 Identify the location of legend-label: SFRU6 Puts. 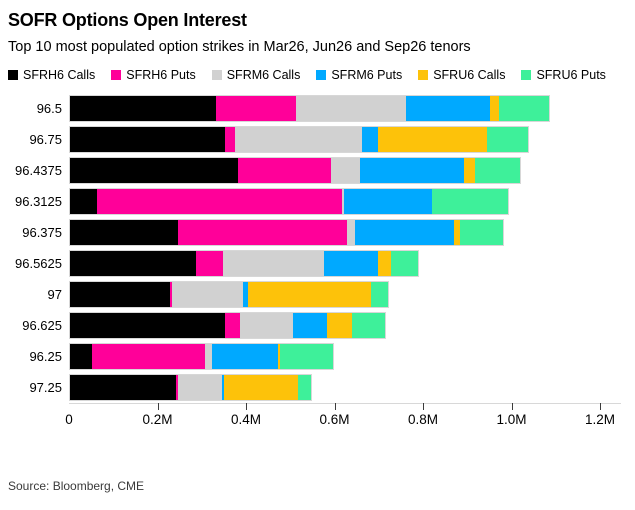
(571, 74).